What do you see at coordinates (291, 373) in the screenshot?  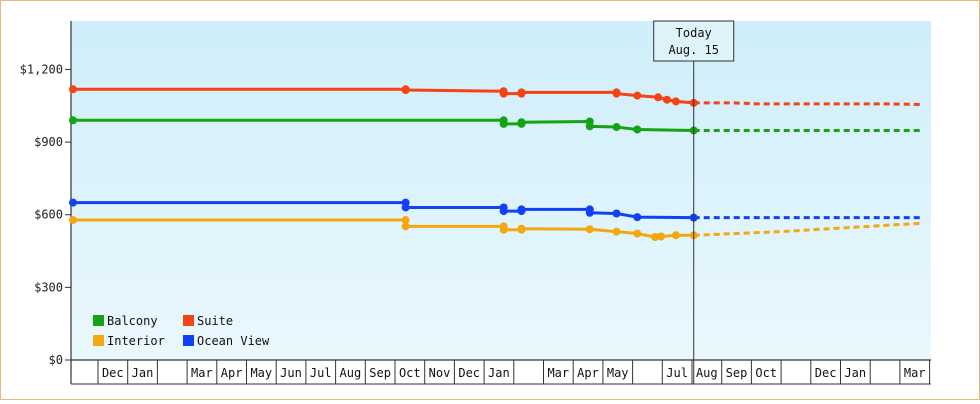 I see `x-tick-label: Jun` at bounding box center [291, 373].